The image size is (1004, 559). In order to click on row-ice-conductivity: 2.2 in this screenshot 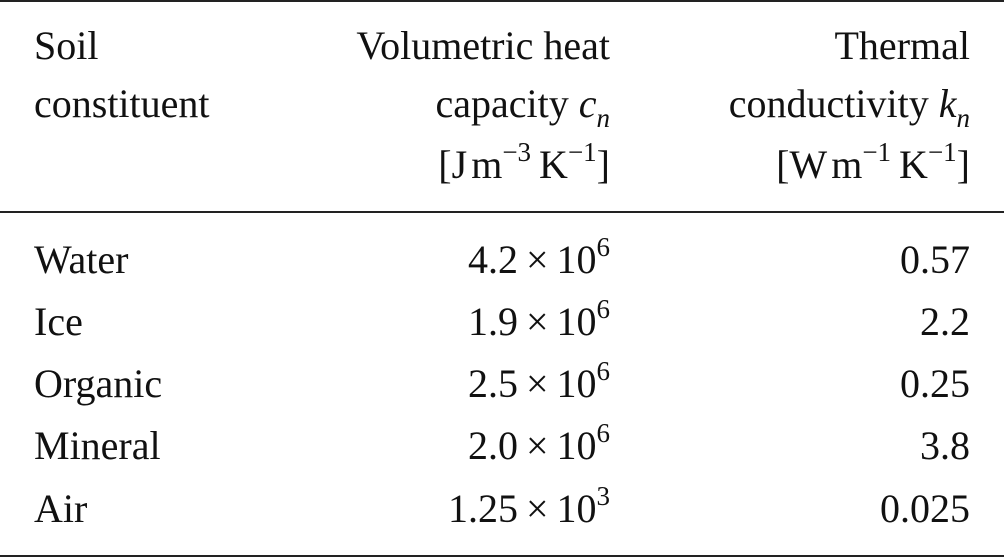, I will do `click(945, 321)`.